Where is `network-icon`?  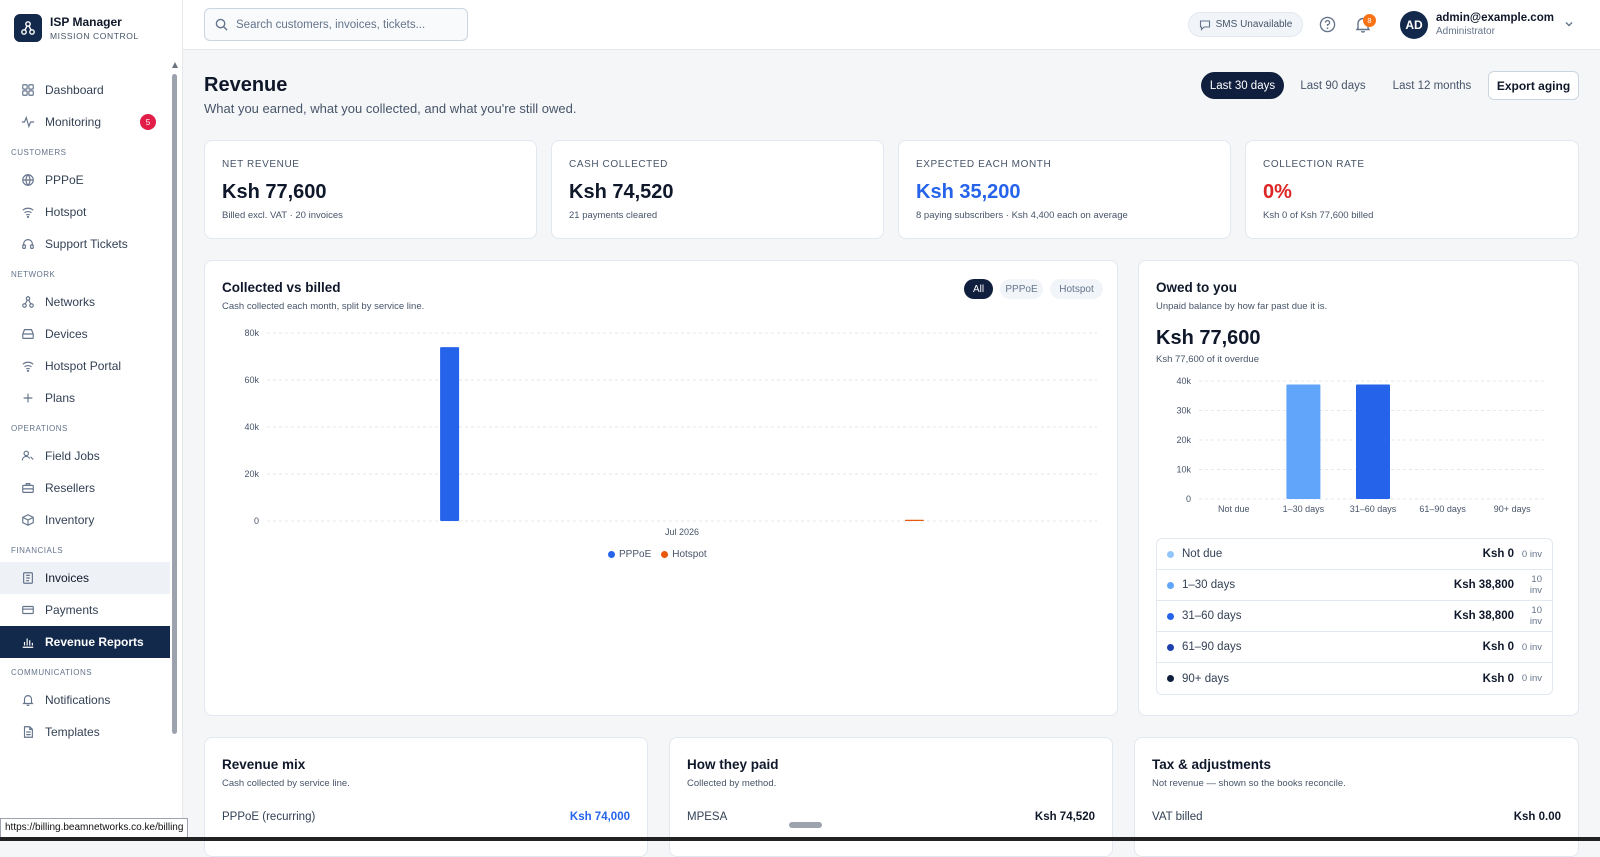 network-icon is located at coordinates (27, 302).